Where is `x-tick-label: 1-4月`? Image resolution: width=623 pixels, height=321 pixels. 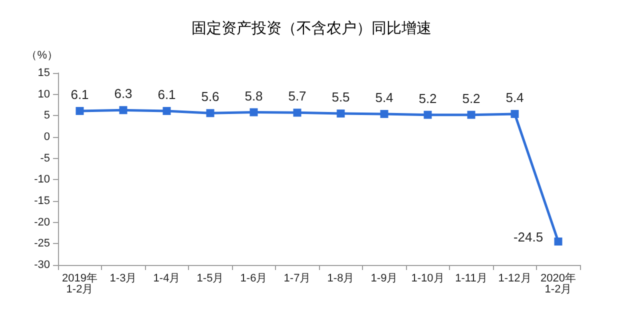
x-tick-label: 1-4月 is located at coordinates (166, 278).